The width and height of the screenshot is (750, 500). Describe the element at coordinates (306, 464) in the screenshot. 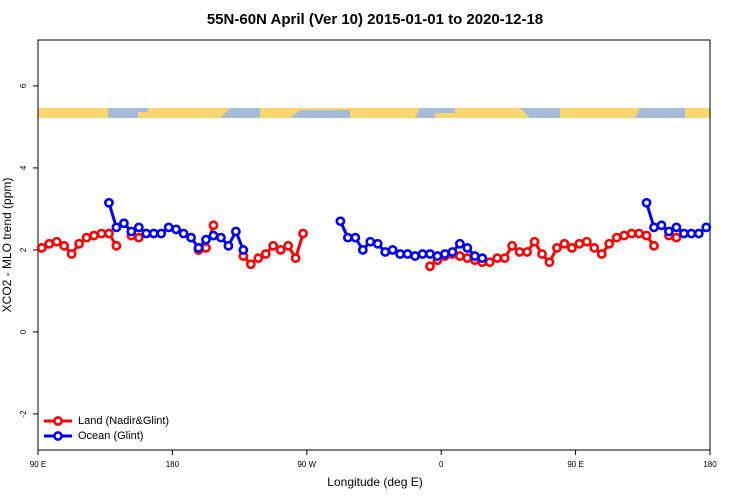

I see `x-tick-label: 90 W` at that location.